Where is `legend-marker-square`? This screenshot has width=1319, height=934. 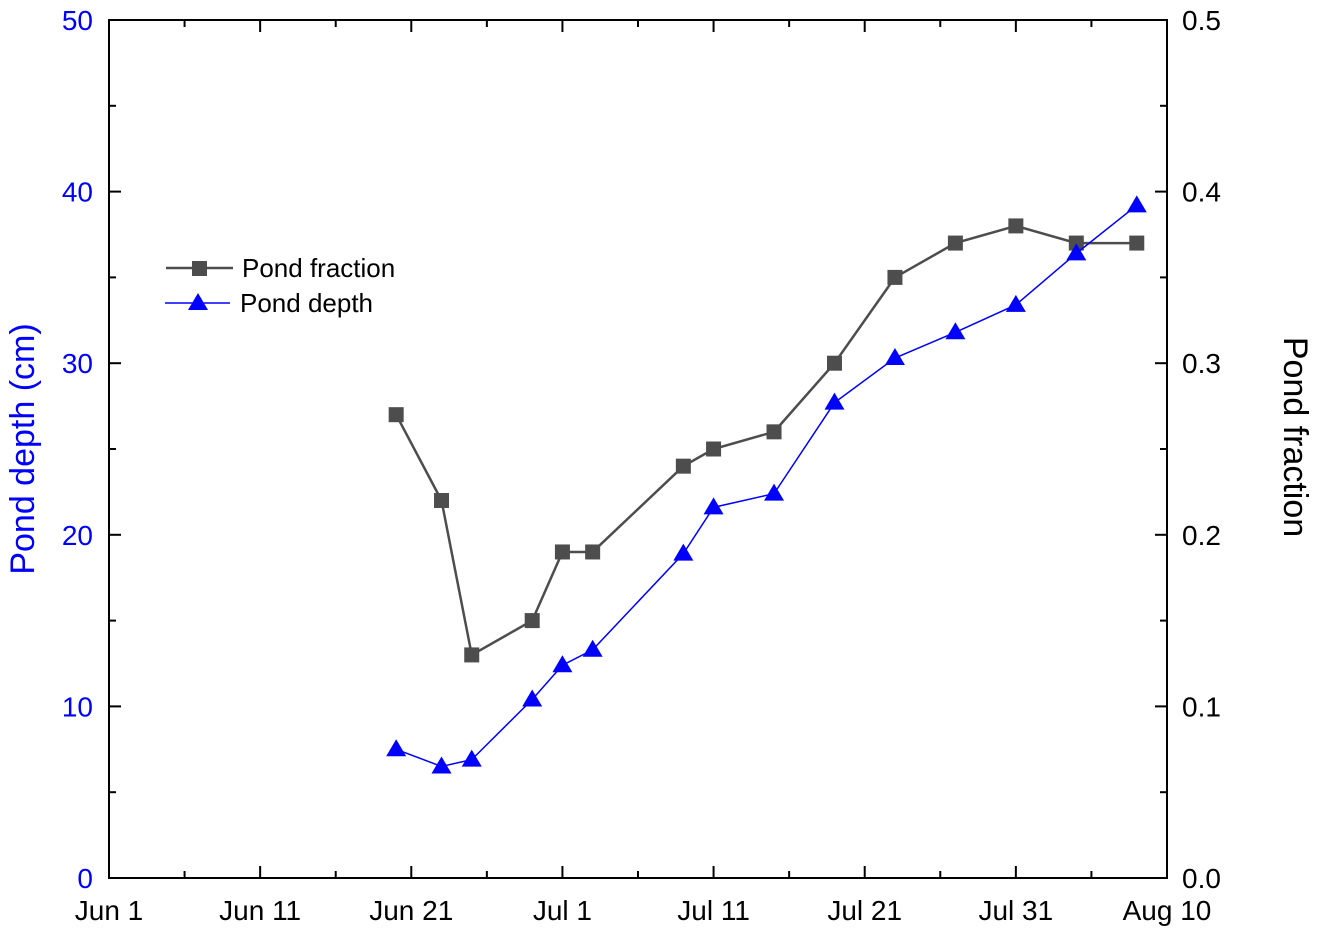 legend-marker-square is located at coordinates (199, 268).